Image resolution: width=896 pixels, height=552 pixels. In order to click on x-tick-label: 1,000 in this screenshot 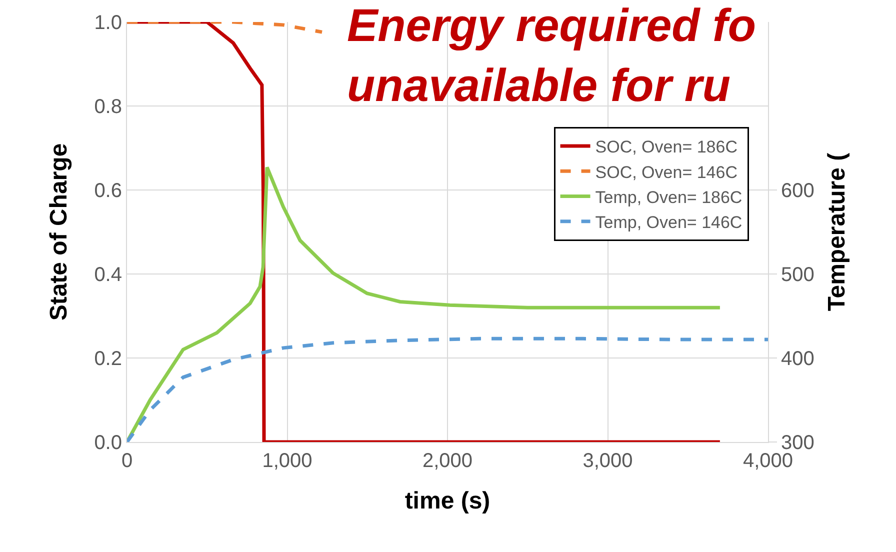, I will do `click(287, 461)`.